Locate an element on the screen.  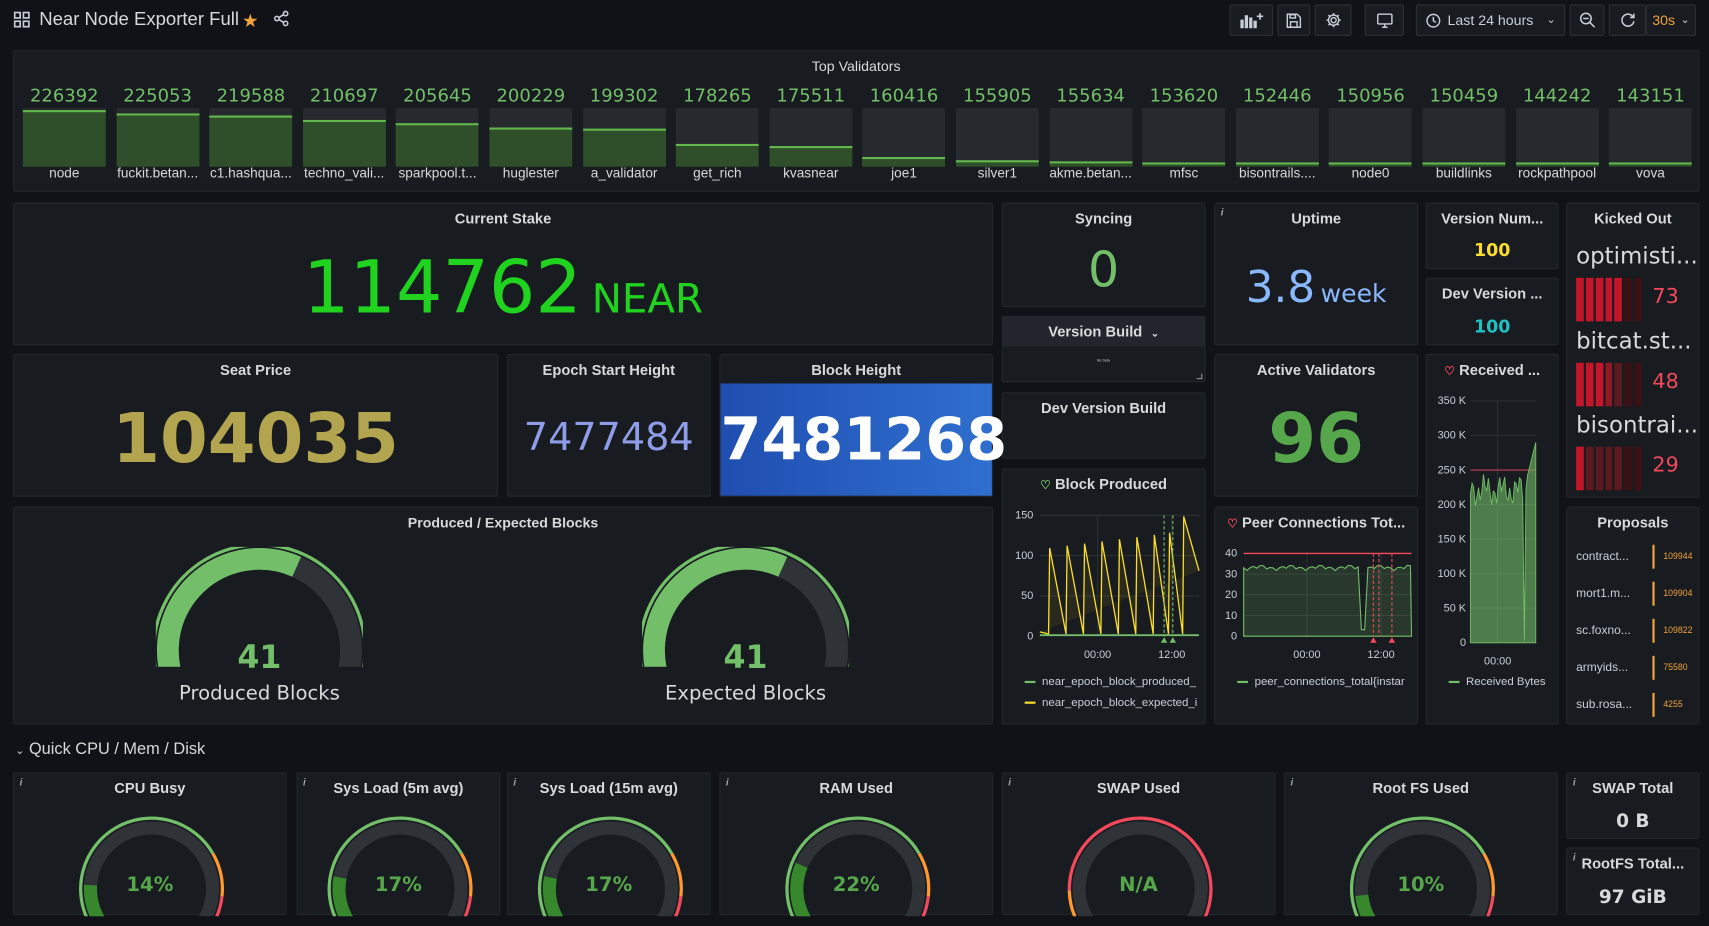
x-tick-label: 00:00 is located at coordinates (1097, 655).